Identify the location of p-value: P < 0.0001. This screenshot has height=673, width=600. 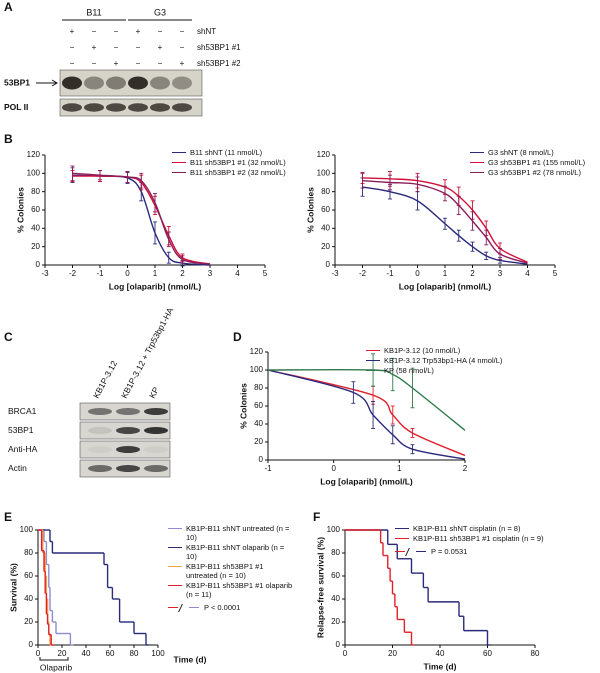
(222, 607).